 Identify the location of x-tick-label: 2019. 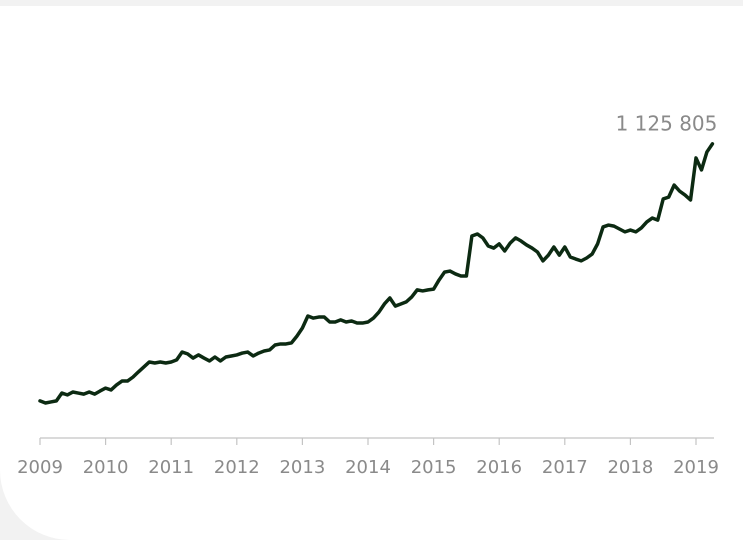
(696, 467).